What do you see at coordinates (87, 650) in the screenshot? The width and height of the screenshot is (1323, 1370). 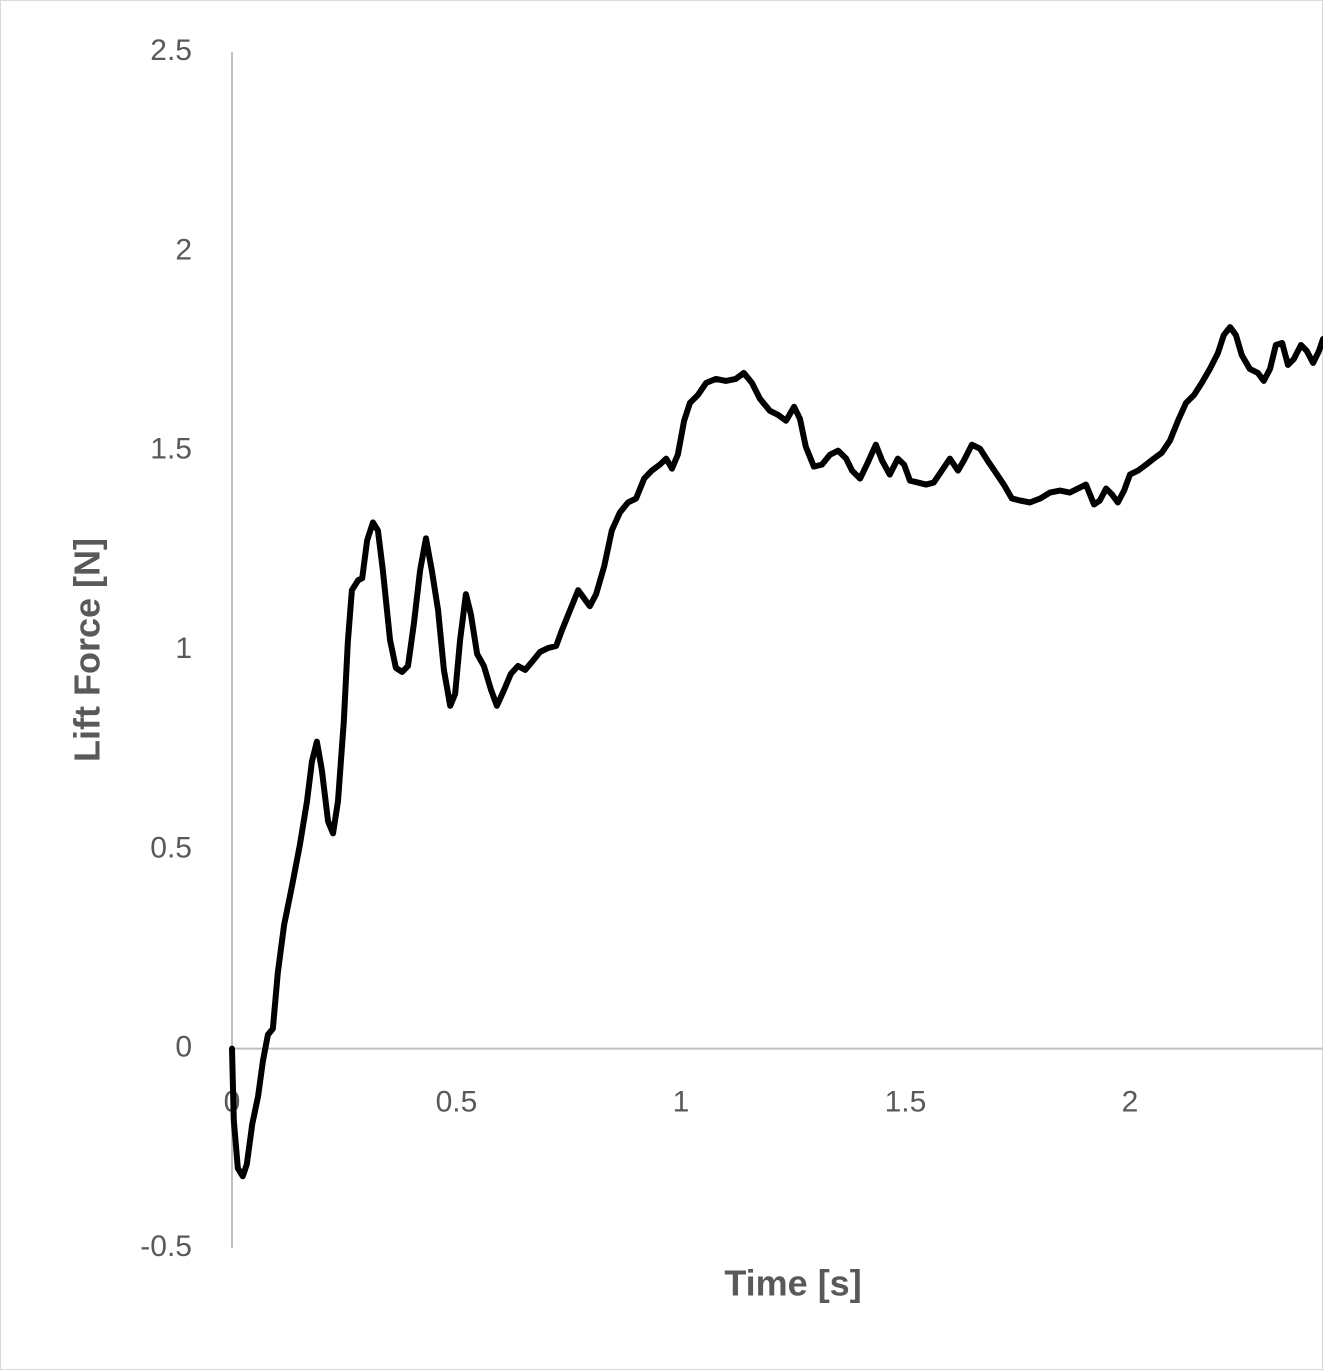 I see `y-axis-title: Lift Force [N]` at bounding box center [87, 650].